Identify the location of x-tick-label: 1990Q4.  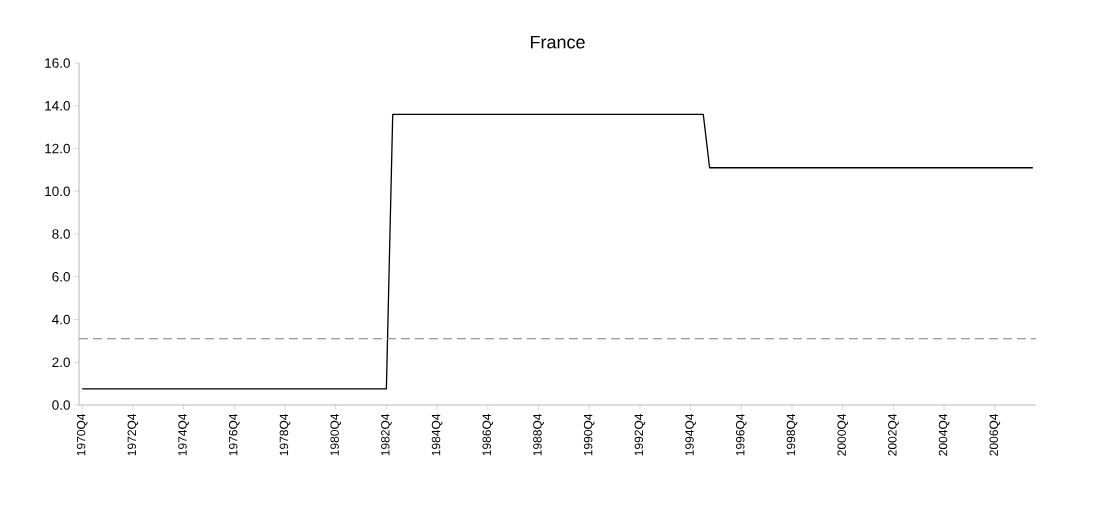
(589, 434).